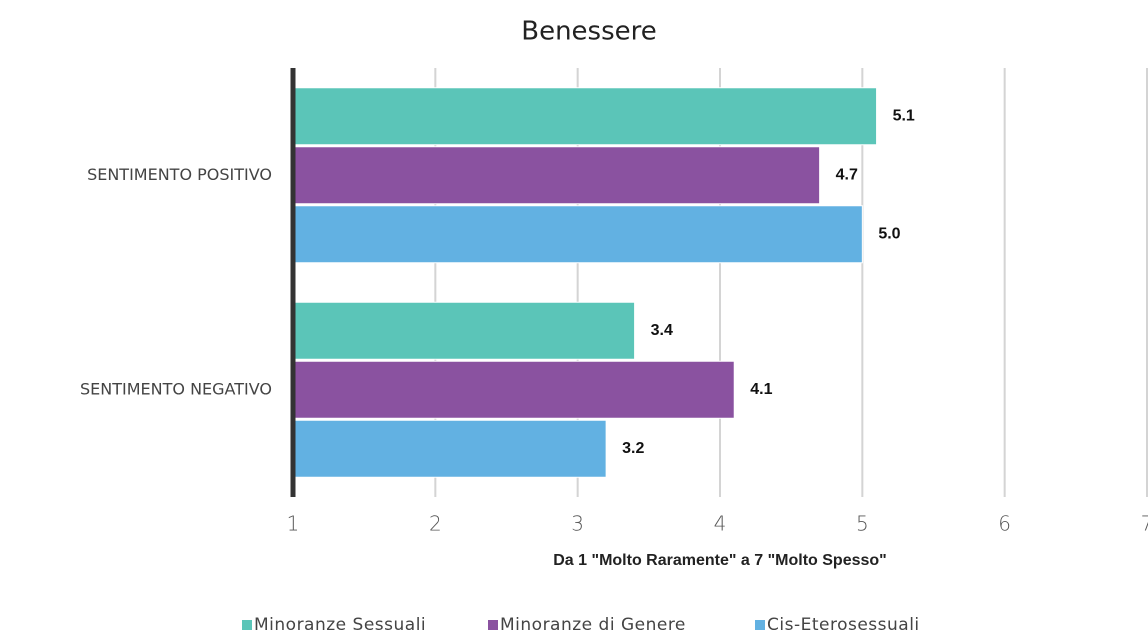 This screenshot has width=1148, height=632. I want to click on legend-label: Minoranze Sessuali, so click(340, 623).